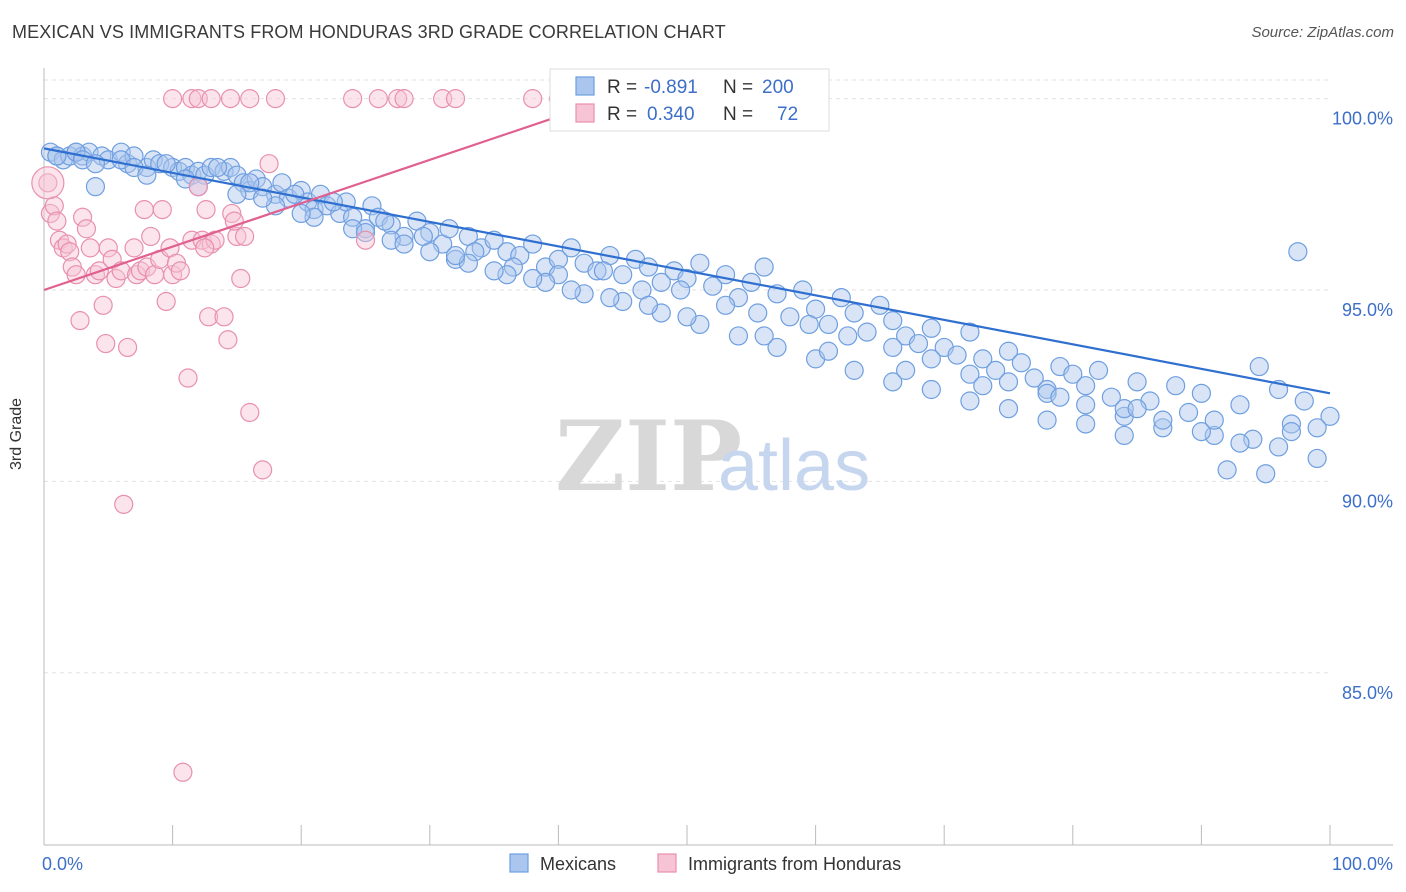  Describe the element at coordinates (794, 466) in the screenshot. I see `watermark-atlas: atlas` at that location.